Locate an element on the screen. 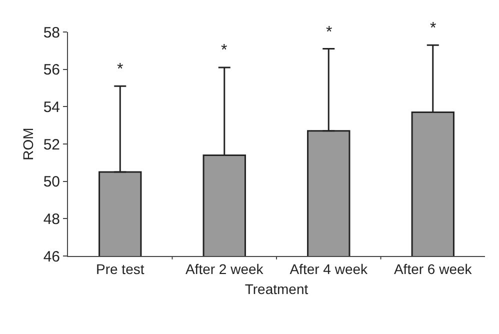  x-tick-label: After 4 week is located at coordinates (329, 268).